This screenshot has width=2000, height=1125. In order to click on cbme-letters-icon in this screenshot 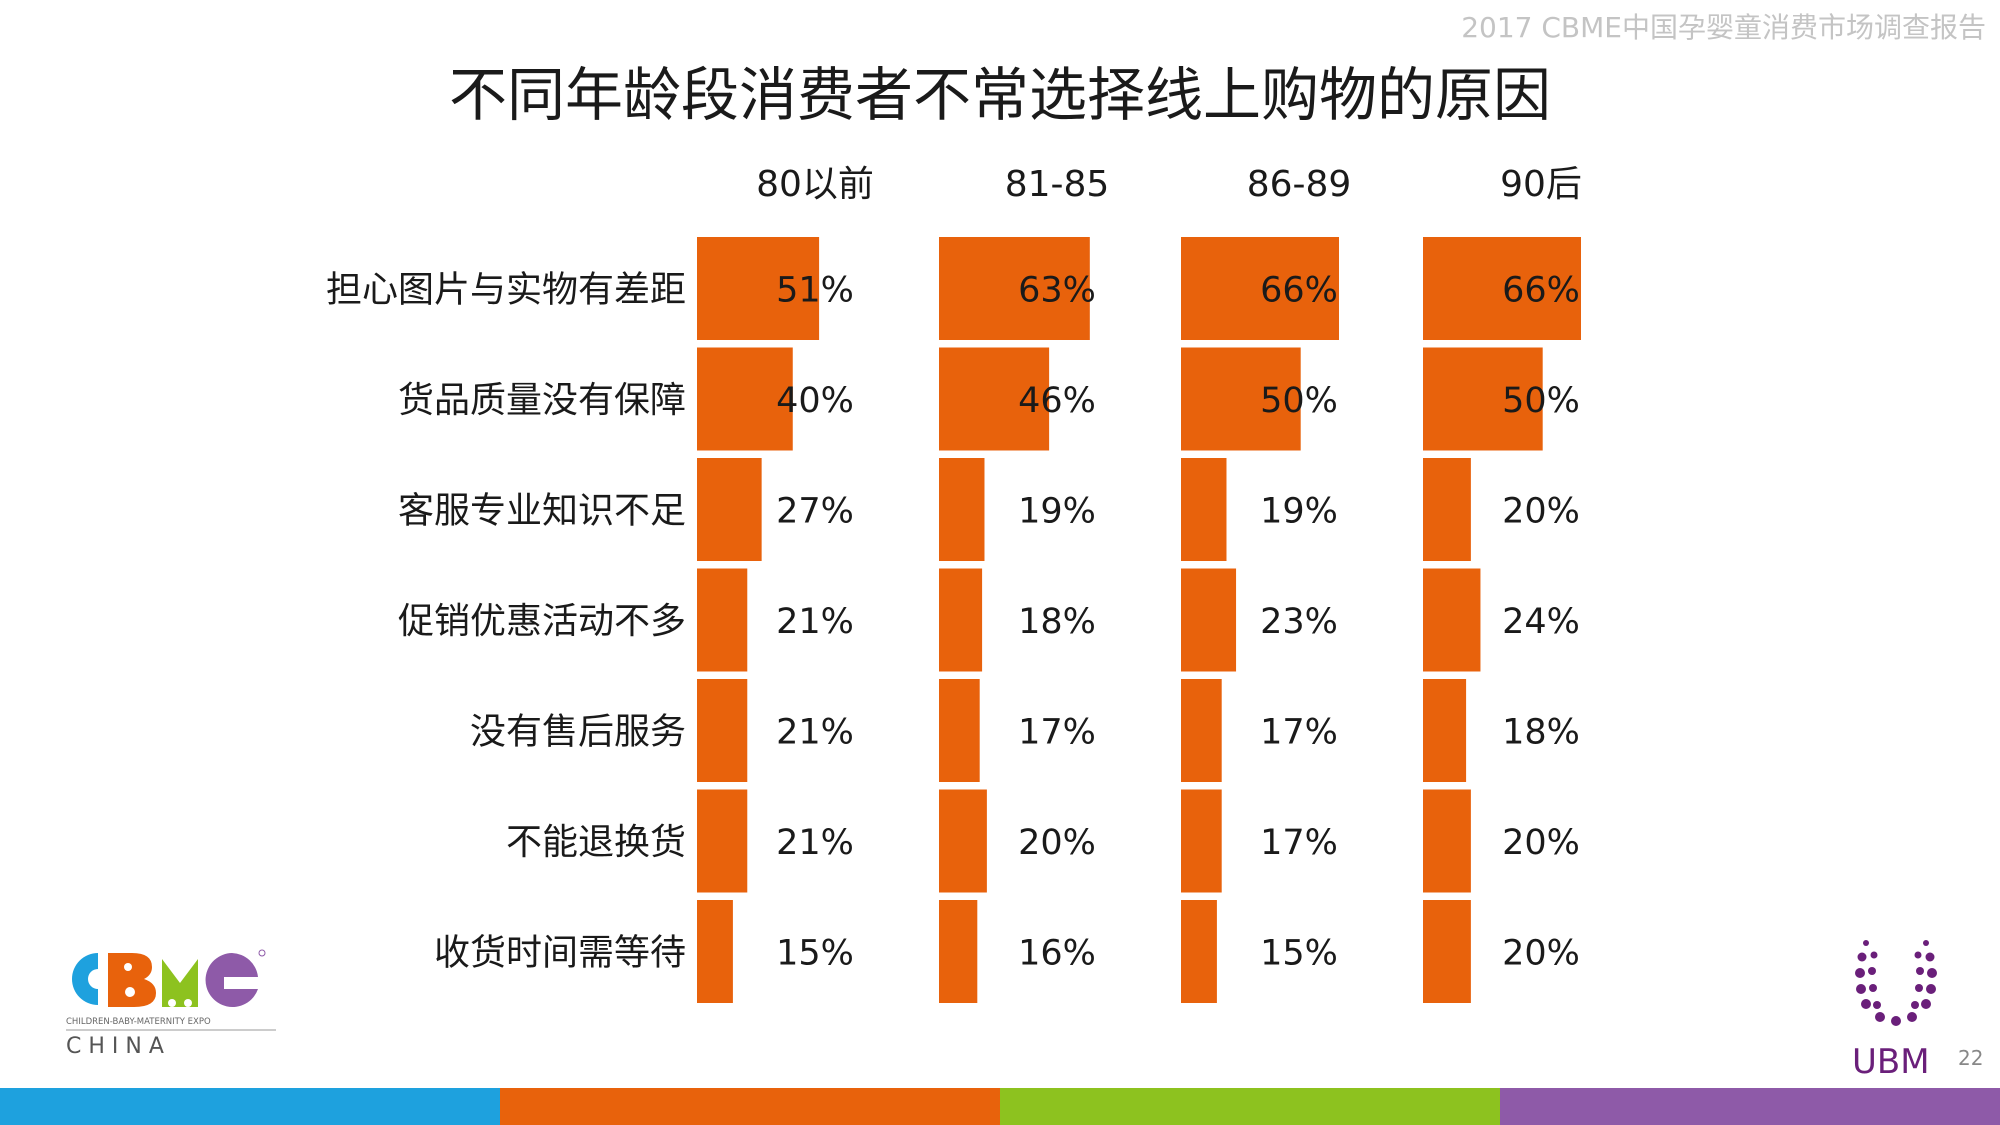, I will do `click(169, 978)`.